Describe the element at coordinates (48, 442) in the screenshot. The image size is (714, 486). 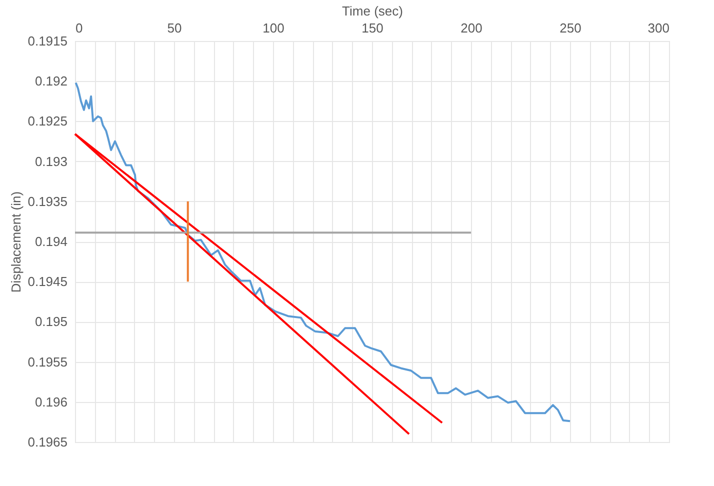
I see `y-tick-label: 0.1965` at that location.